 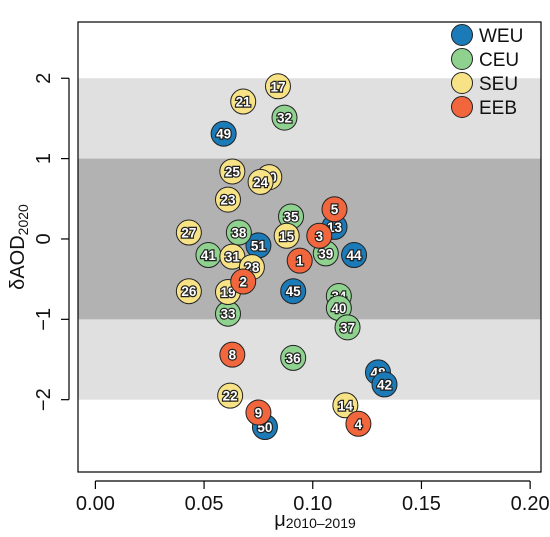 What do you see at coordinates (499, 60) in the screenshot?
I see `legend-label: CEU` at bounding box center [499, 60].